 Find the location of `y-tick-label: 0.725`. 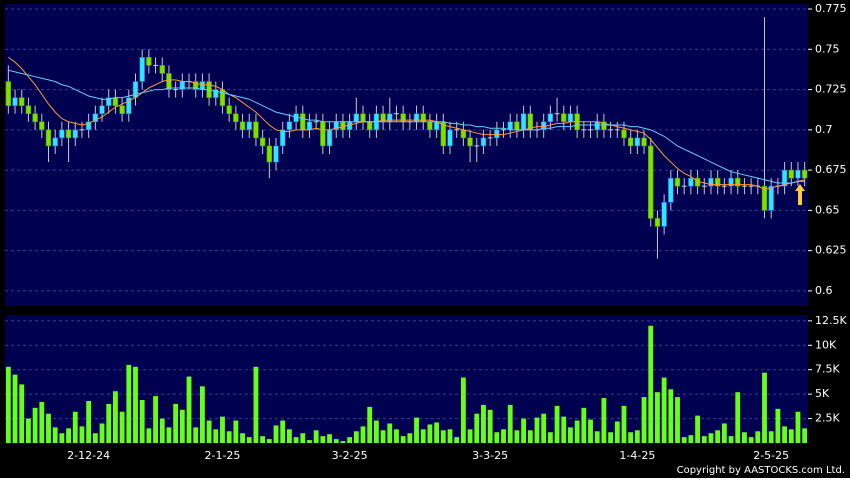

y-tick-label: 0.725 is located at coordinates (831, 89).